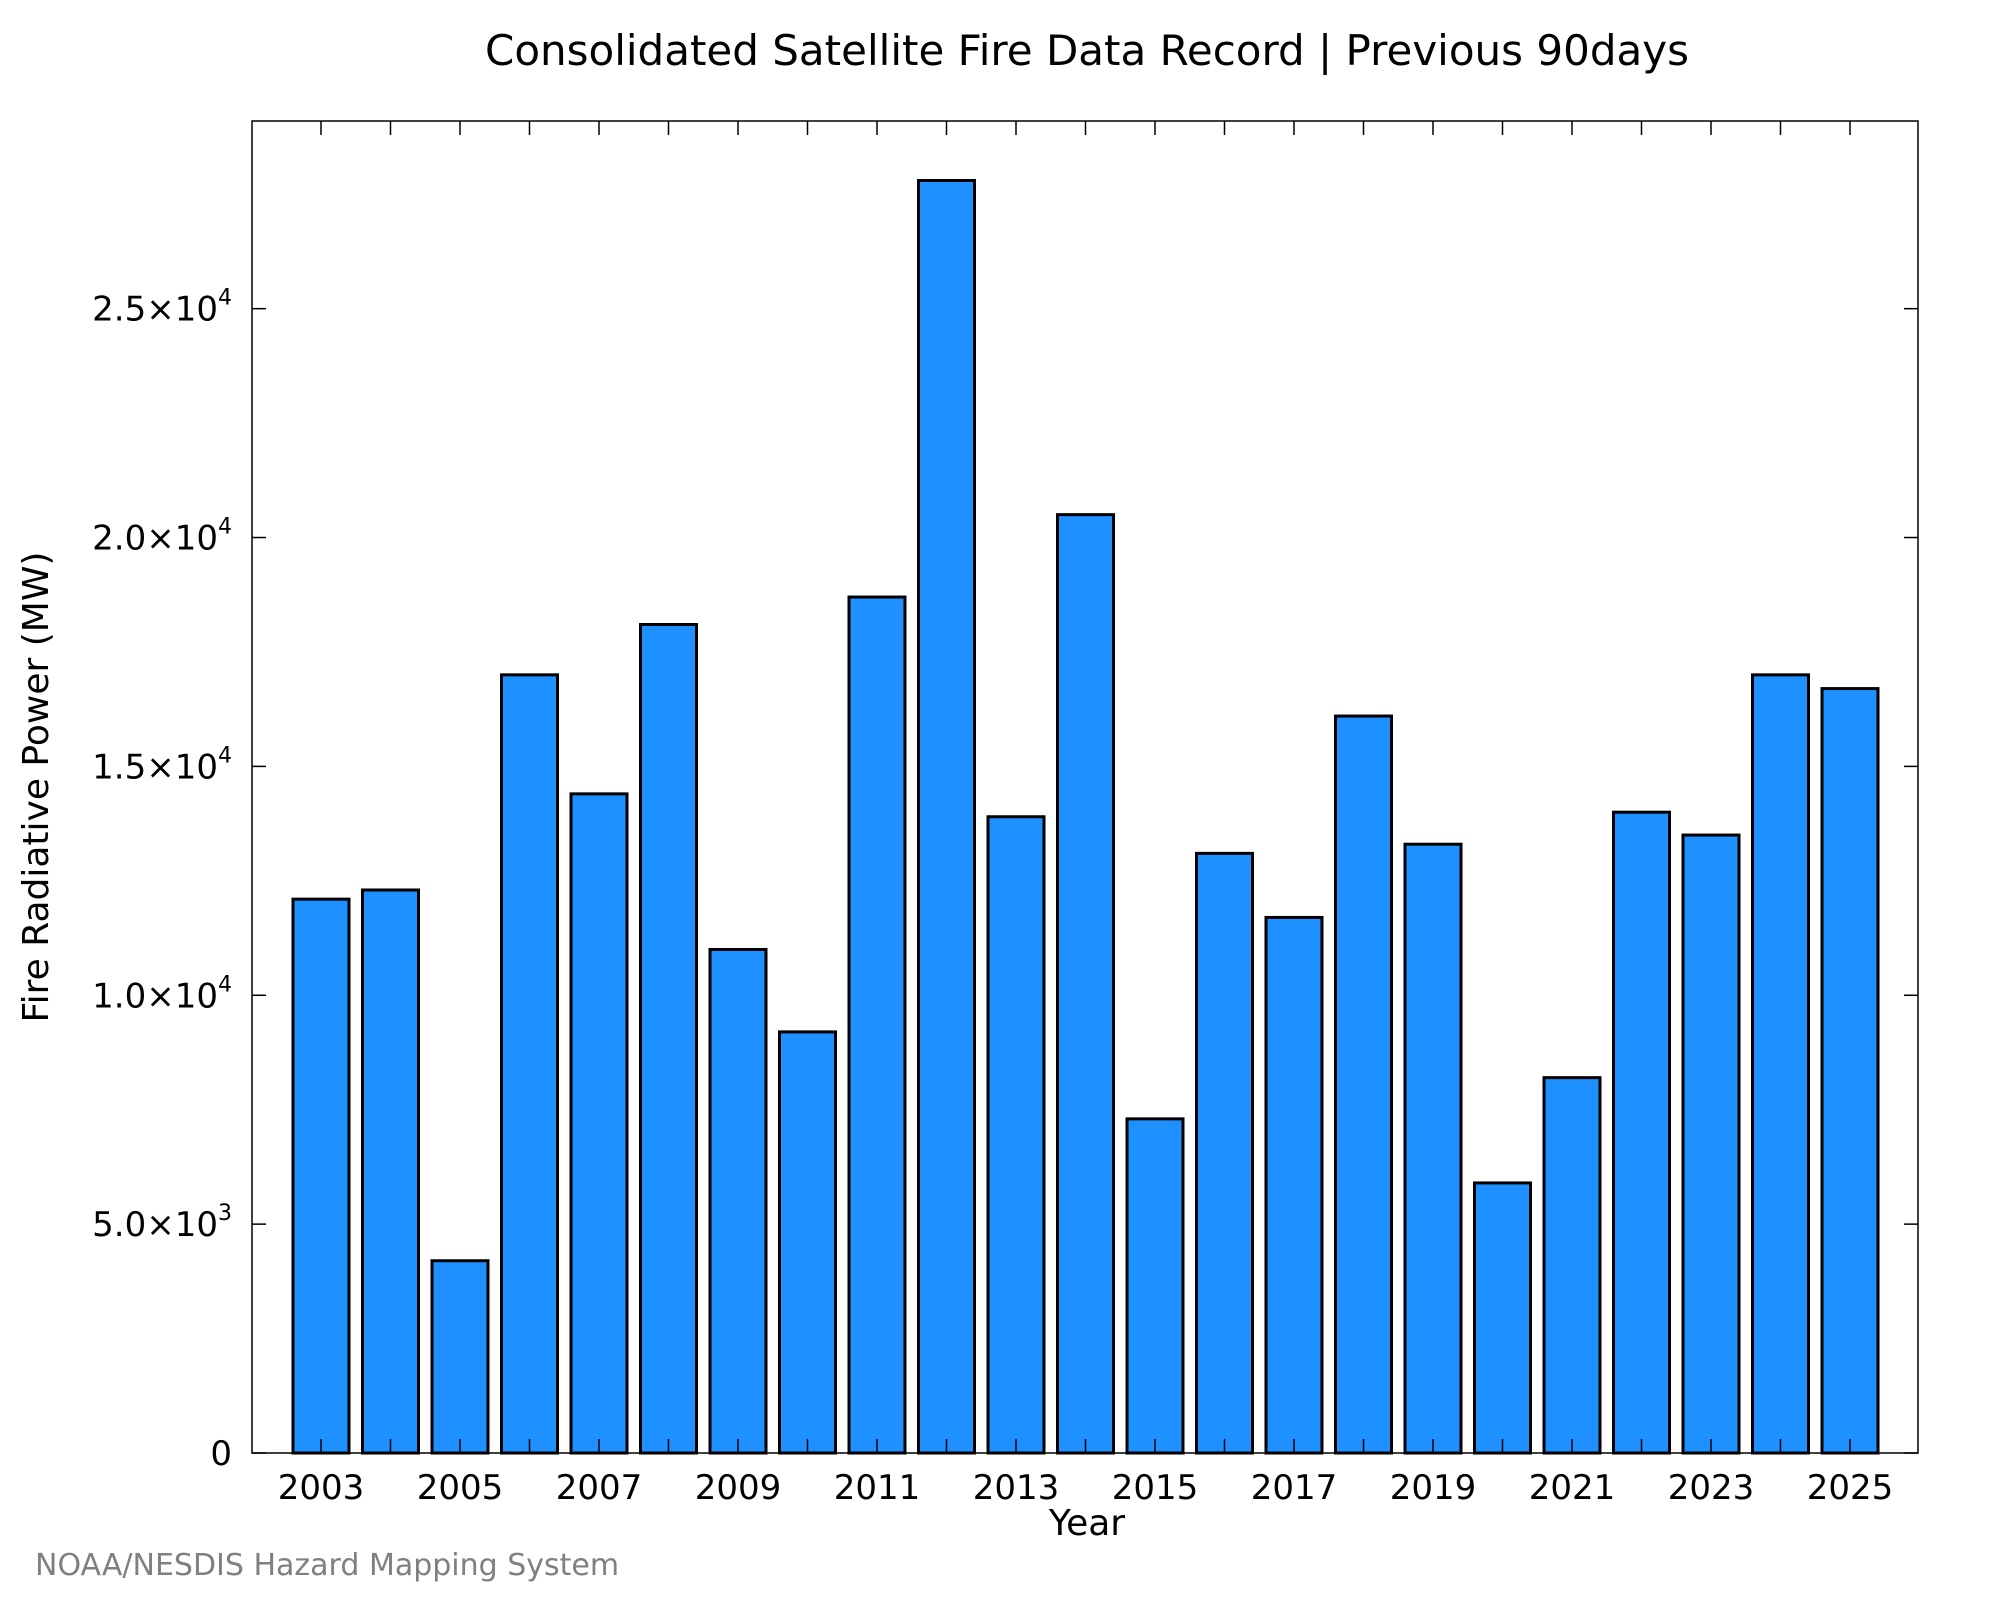 The image size is (2000, 1600). I want to click on y-tick-label-15000: 1.5×10⁴, so click(162, 765).